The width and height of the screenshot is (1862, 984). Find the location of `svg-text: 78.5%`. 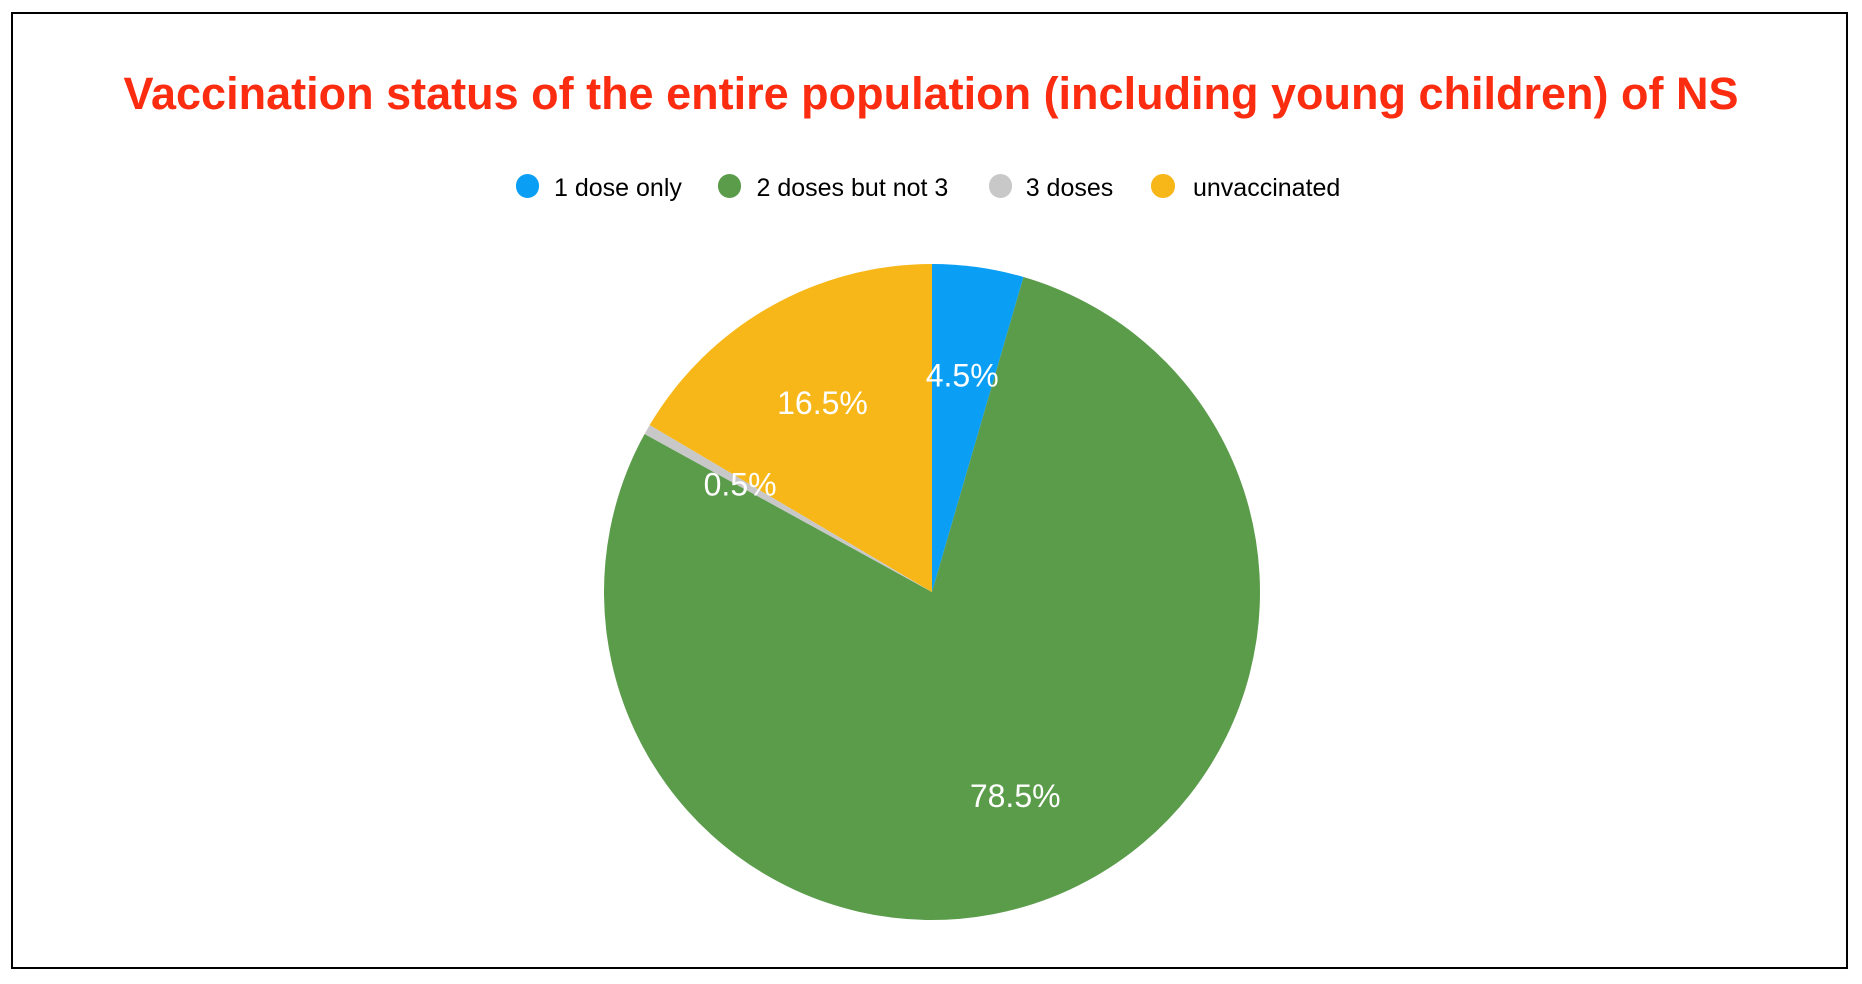

svg-text: 78.5% is located at coordinates (1014, 796).